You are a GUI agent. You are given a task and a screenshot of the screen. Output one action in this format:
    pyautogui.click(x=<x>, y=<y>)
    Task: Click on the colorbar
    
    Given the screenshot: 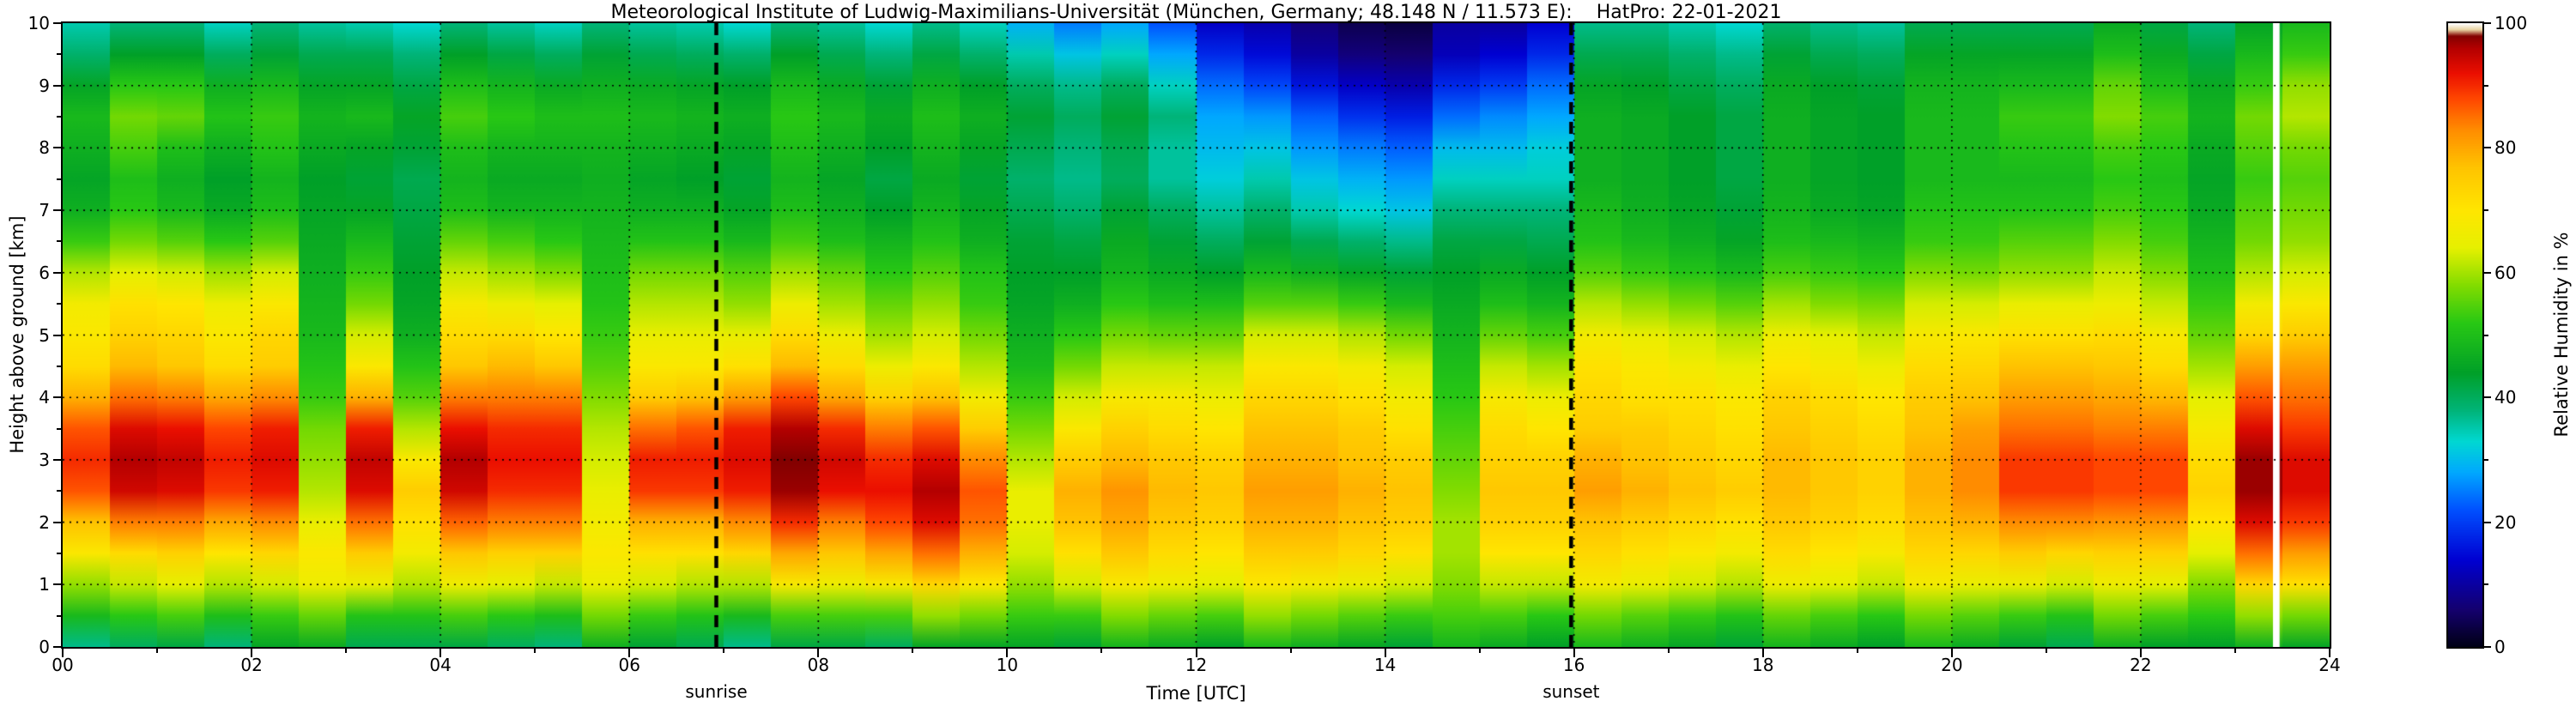 What is the action you would take?
    pyautogui.click(x=2465, y=335)
    